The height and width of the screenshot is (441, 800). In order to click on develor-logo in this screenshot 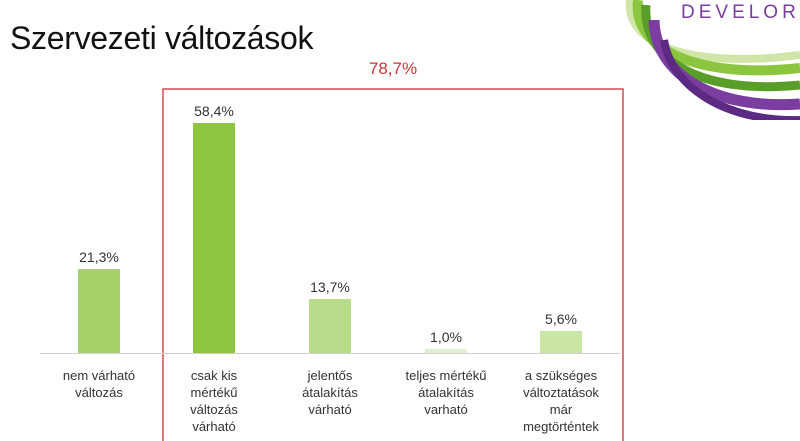, I will do `click(710, 60)`.